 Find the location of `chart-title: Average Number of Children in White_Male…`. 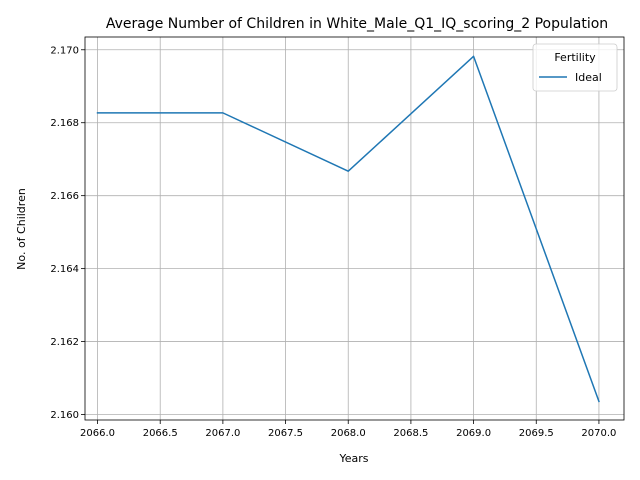

chart-title: Average Number of Children in White_Male… is located at coordinates (357, 24).